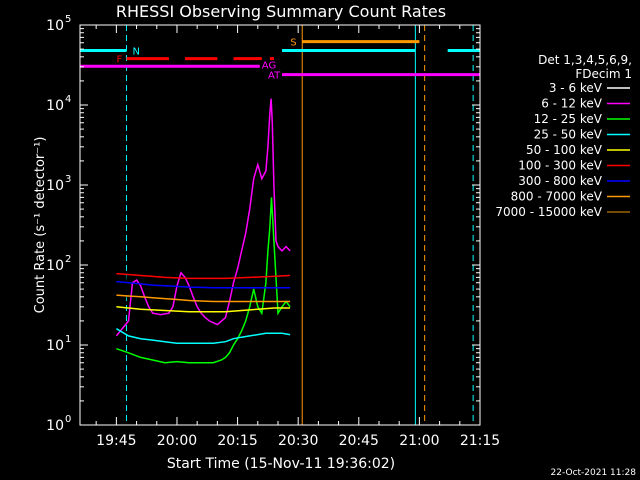  What do you see at coordinates (568, 135) in the screenshot?
I see `legend-label-3: 25 - 50 keV` at bounding box center [568, 135].